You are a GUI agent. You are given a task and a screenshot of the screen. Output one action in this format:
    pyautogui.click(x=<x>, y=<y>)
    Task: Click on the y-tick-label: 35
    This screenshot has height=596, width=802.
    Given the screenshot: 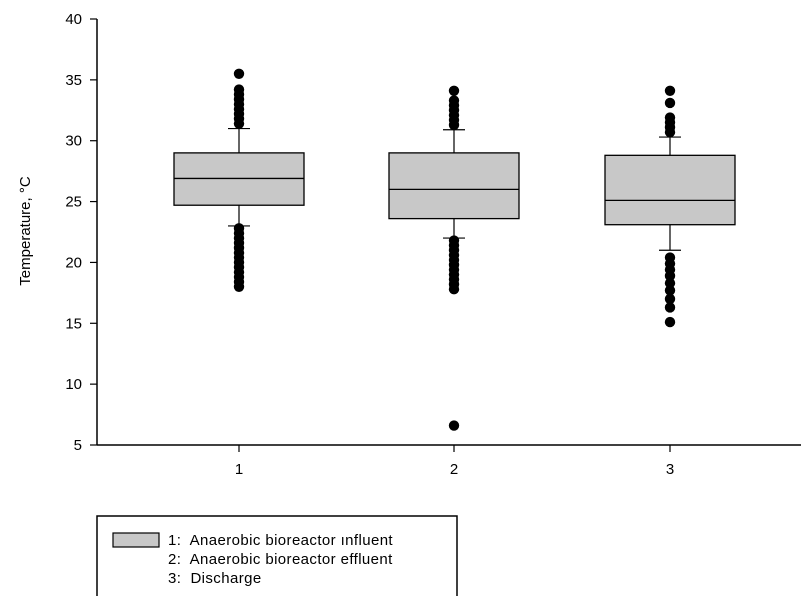 What is the action you would take?
    pyautogui.click(x=73, y=80)
    